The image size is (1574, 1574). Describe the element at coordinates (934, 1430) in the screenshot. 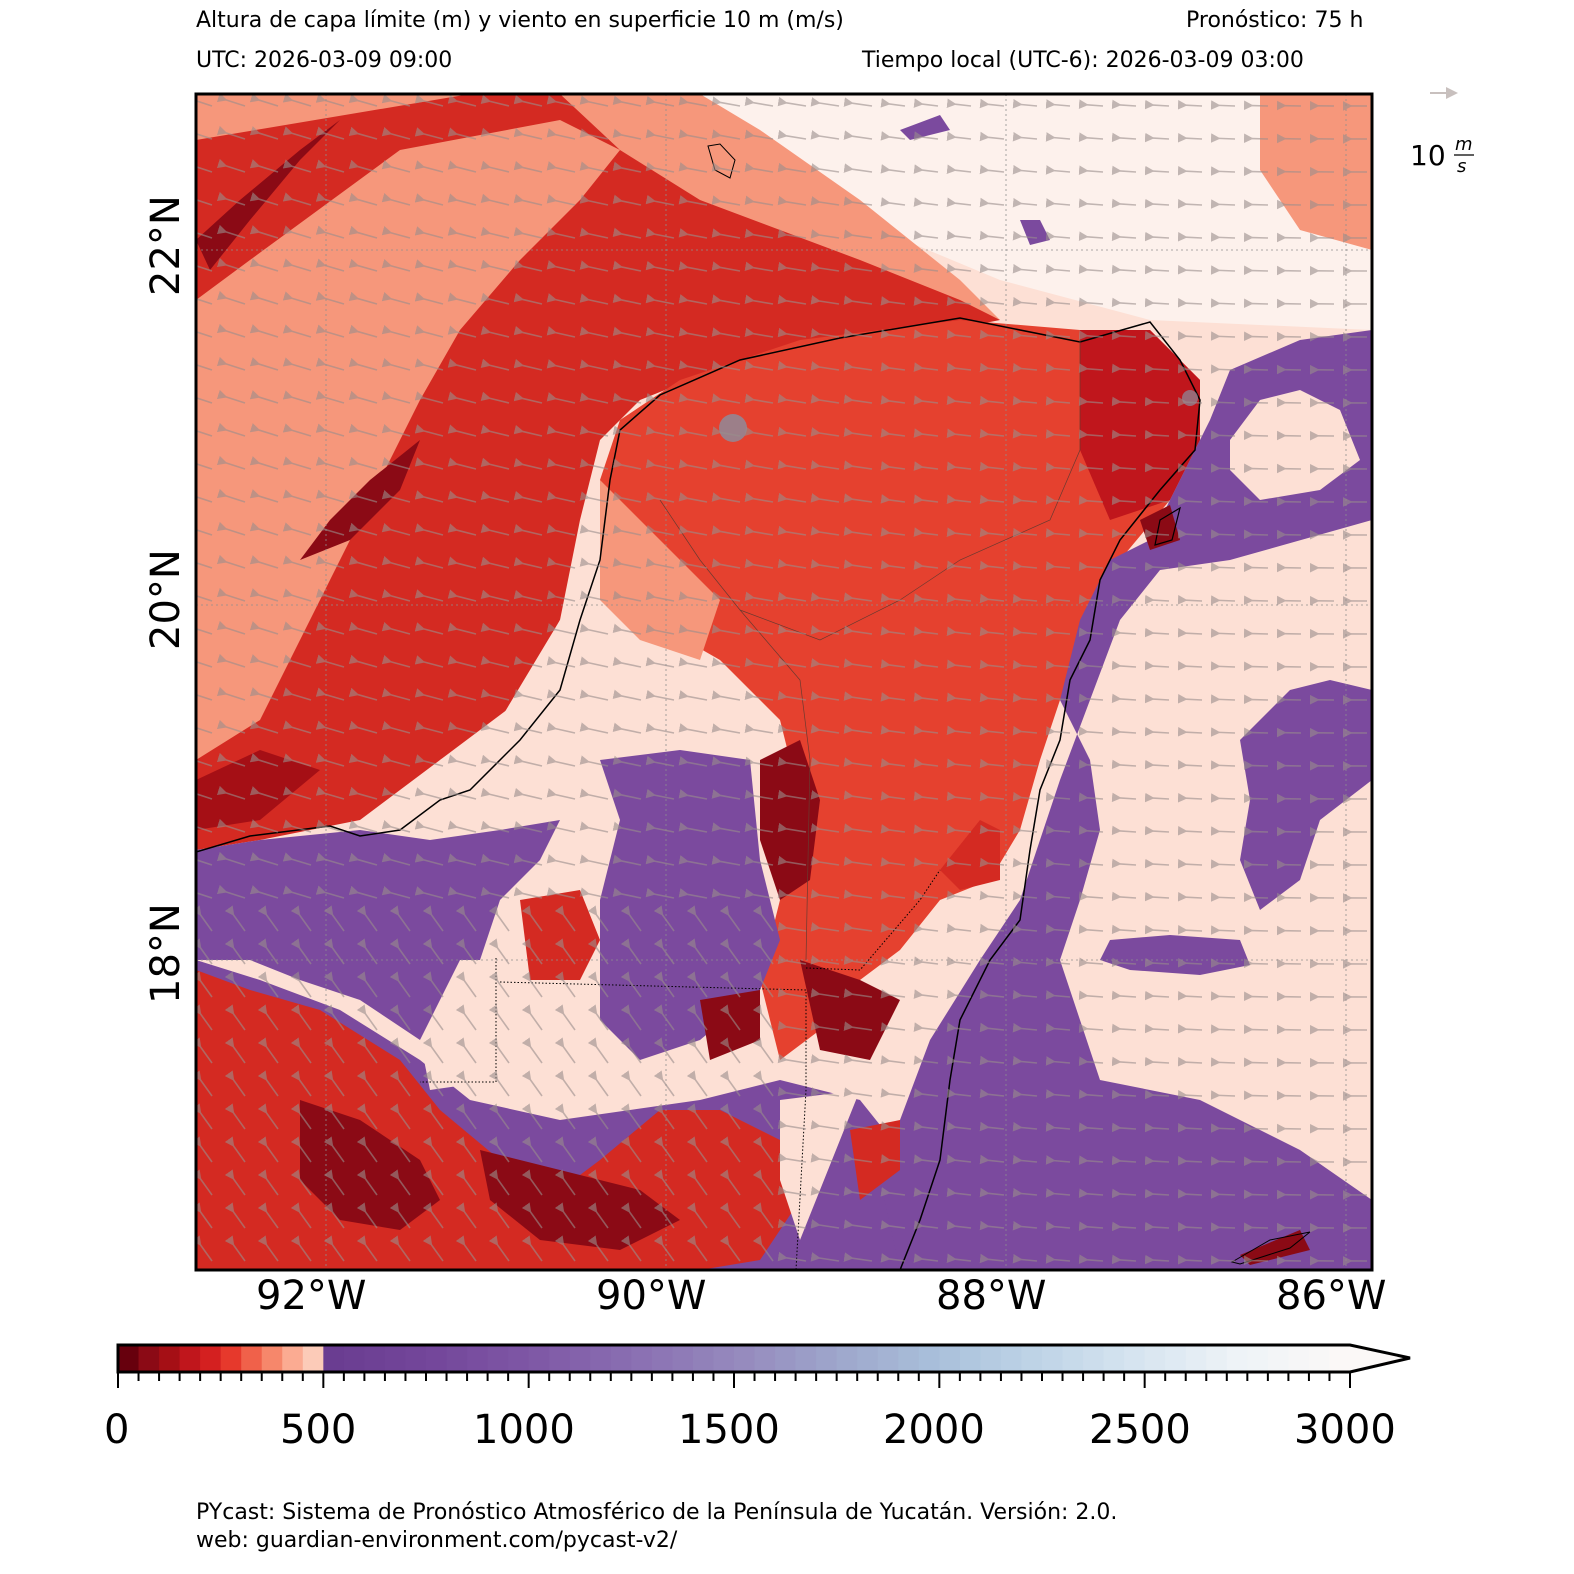

I see `colorbar-label-2000: 2000` at that location.